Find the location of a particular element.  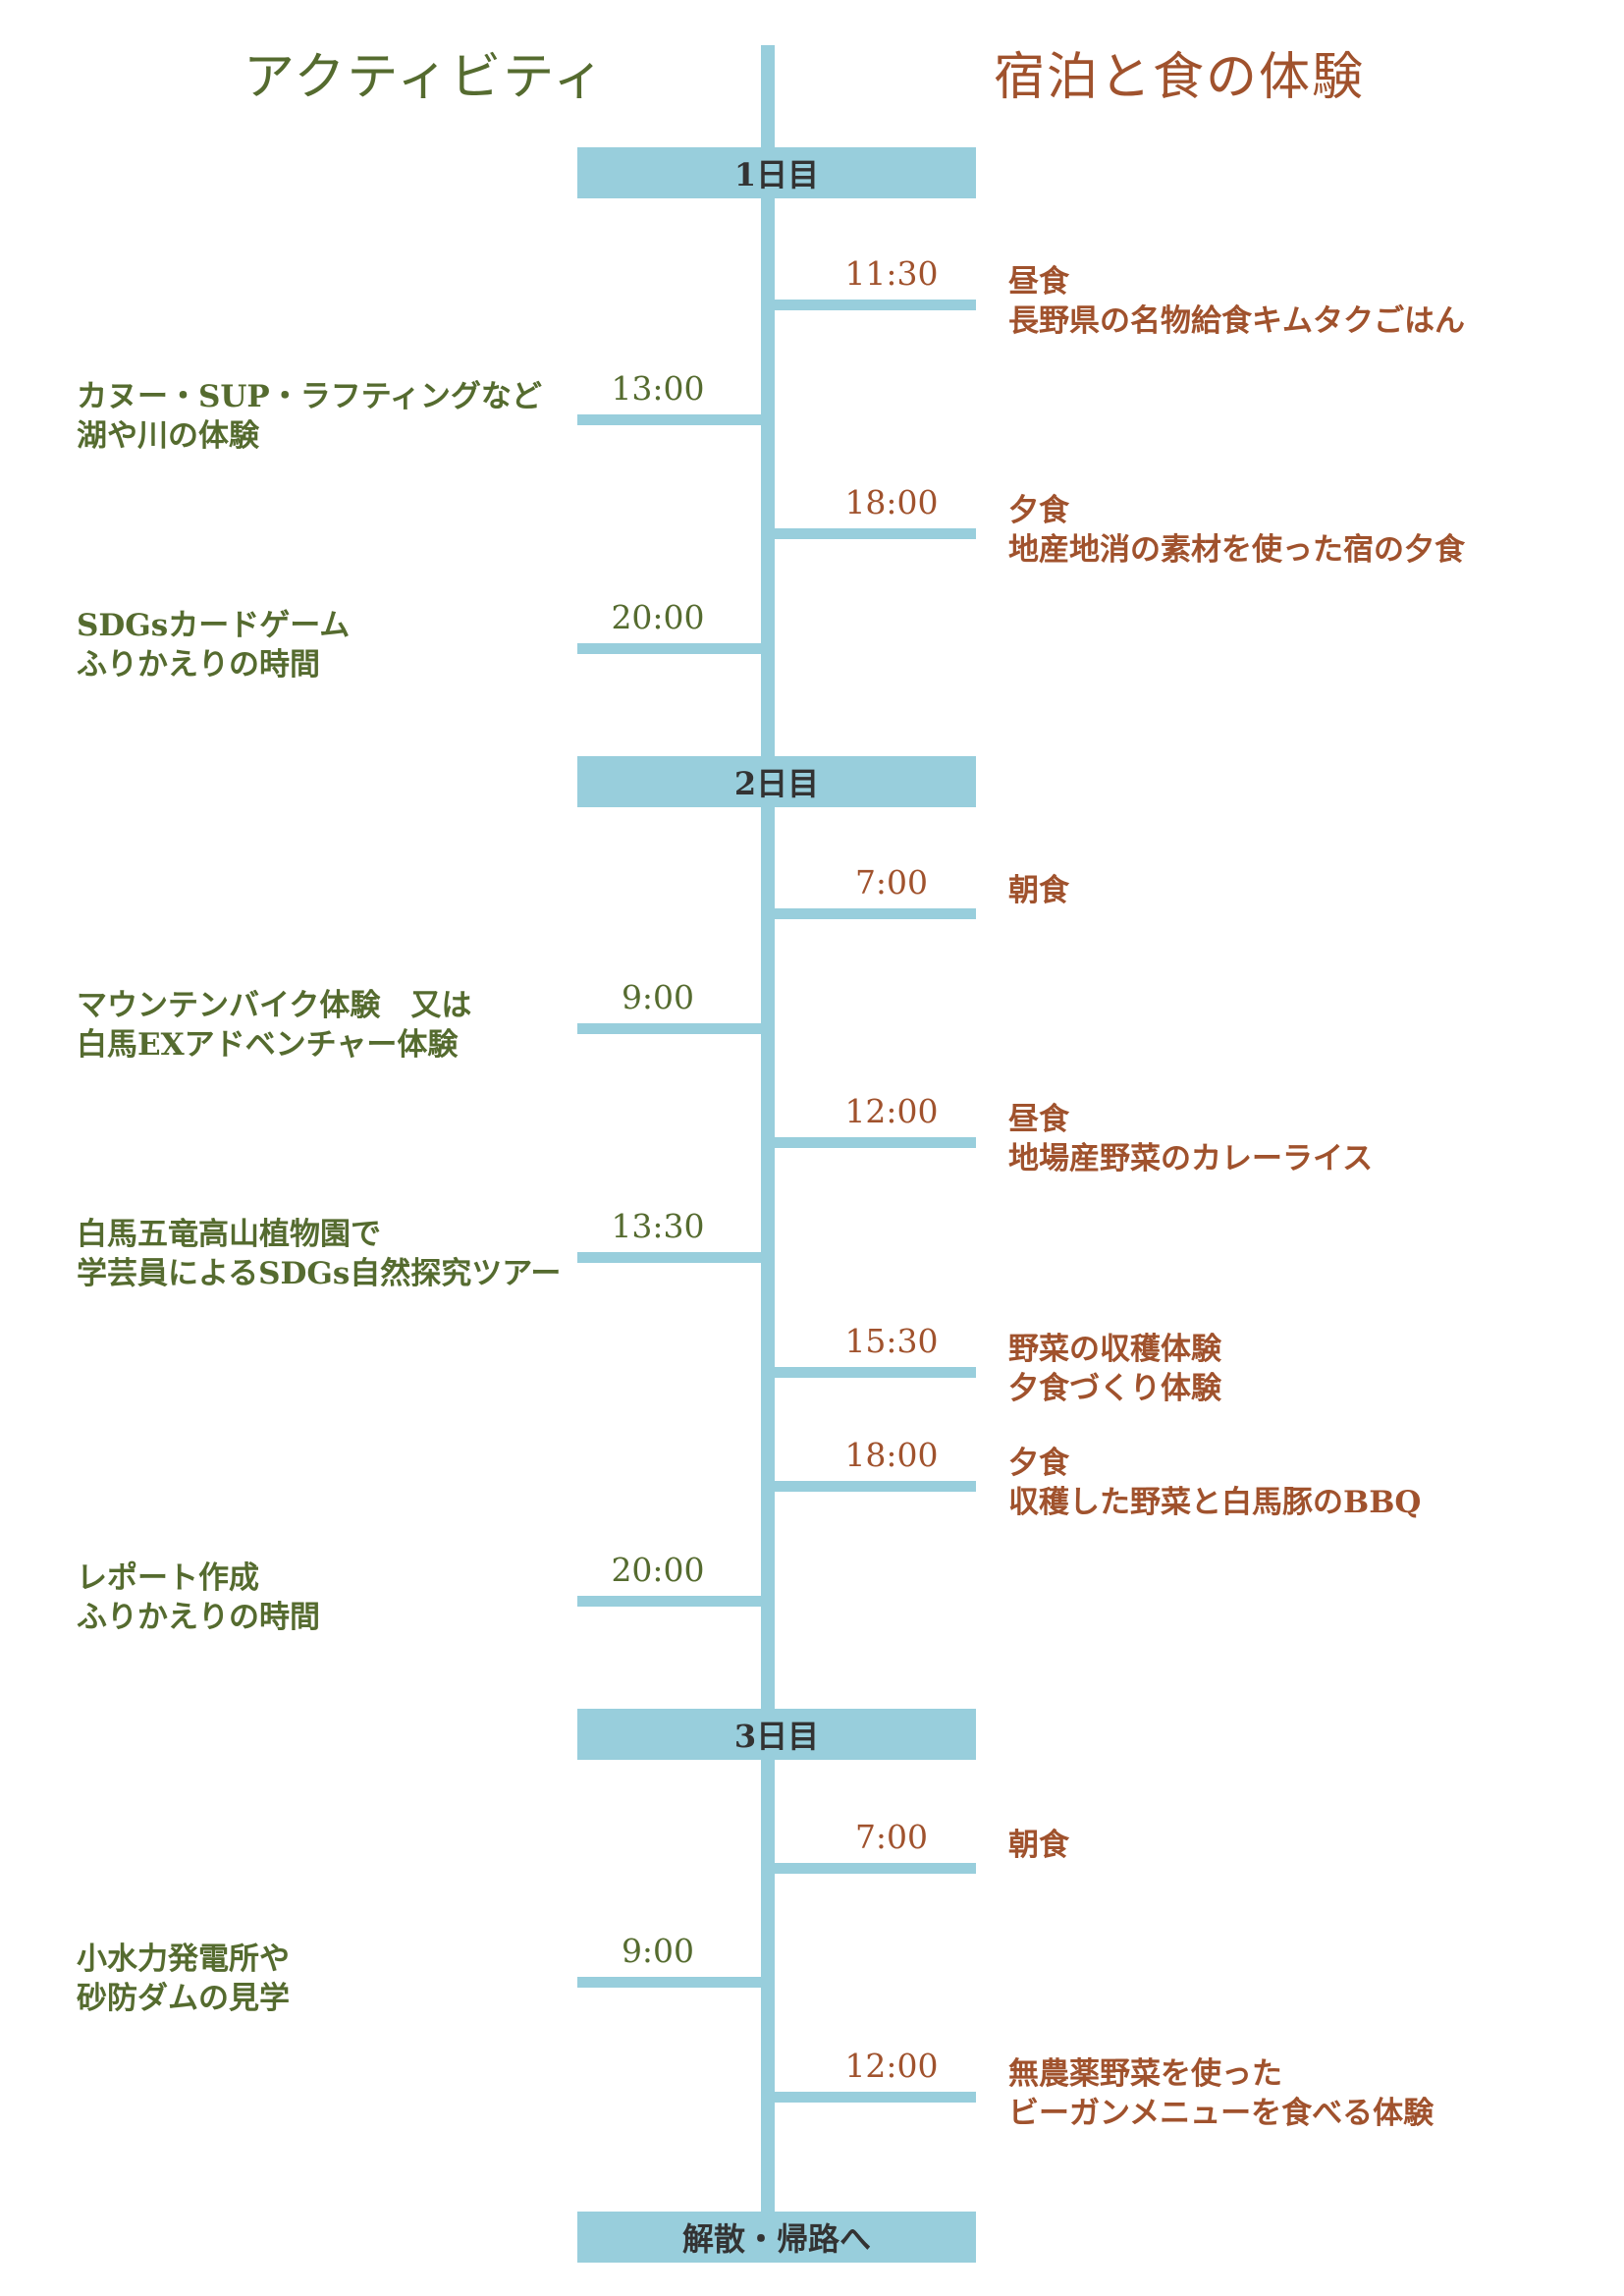

event-time: 13:30 is located at coordinates (658, 1226).